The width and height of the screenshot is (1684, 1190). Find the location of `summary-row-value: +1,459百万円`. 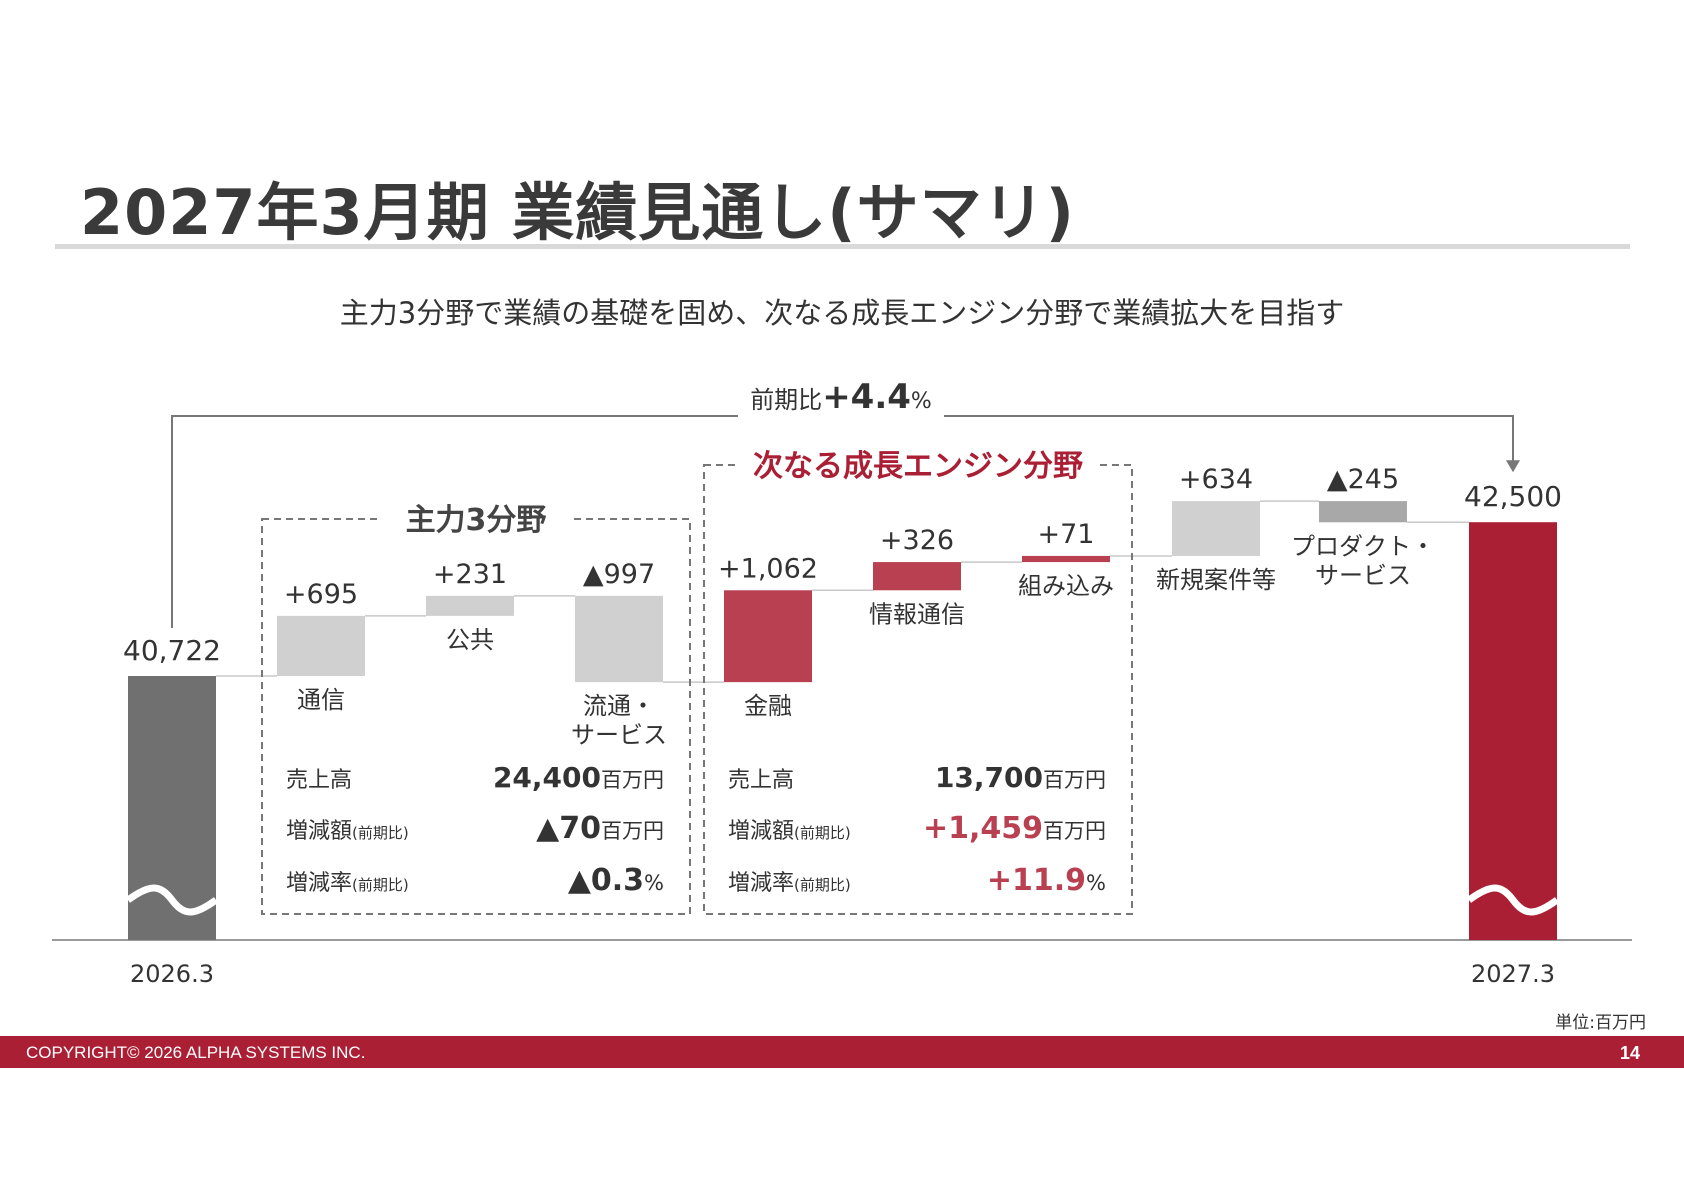

summary-row-value: +1,459百万円 is located at coordinates (1014, 828).